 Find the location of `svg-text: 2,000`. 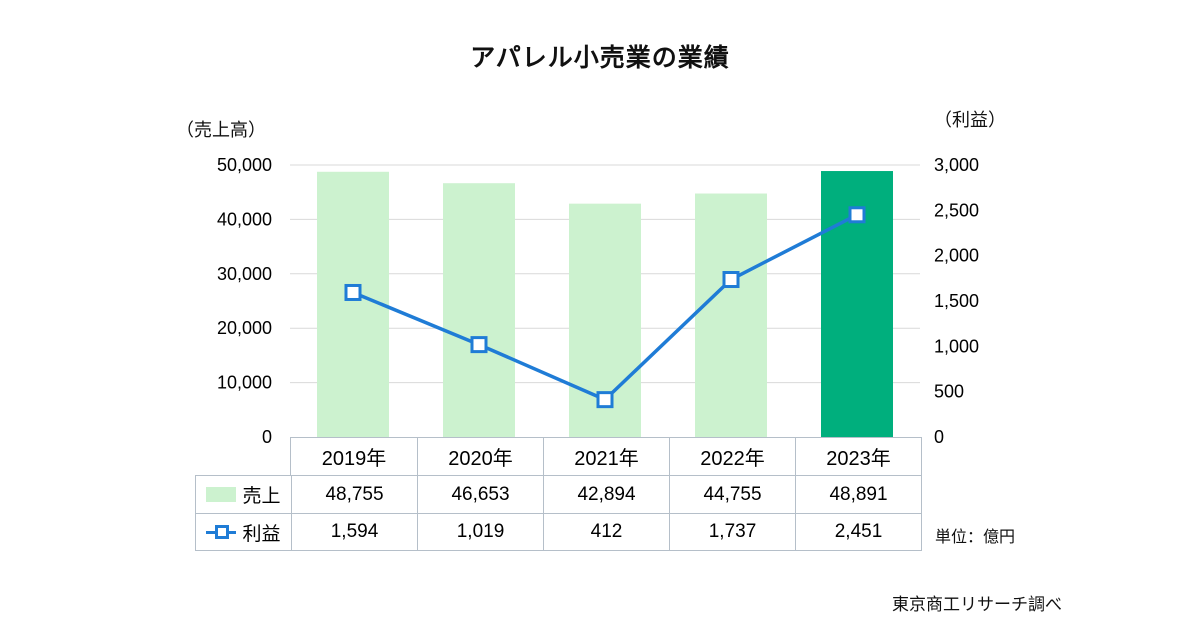

svg-text: 2,000 is located at coordinates (956, 256).